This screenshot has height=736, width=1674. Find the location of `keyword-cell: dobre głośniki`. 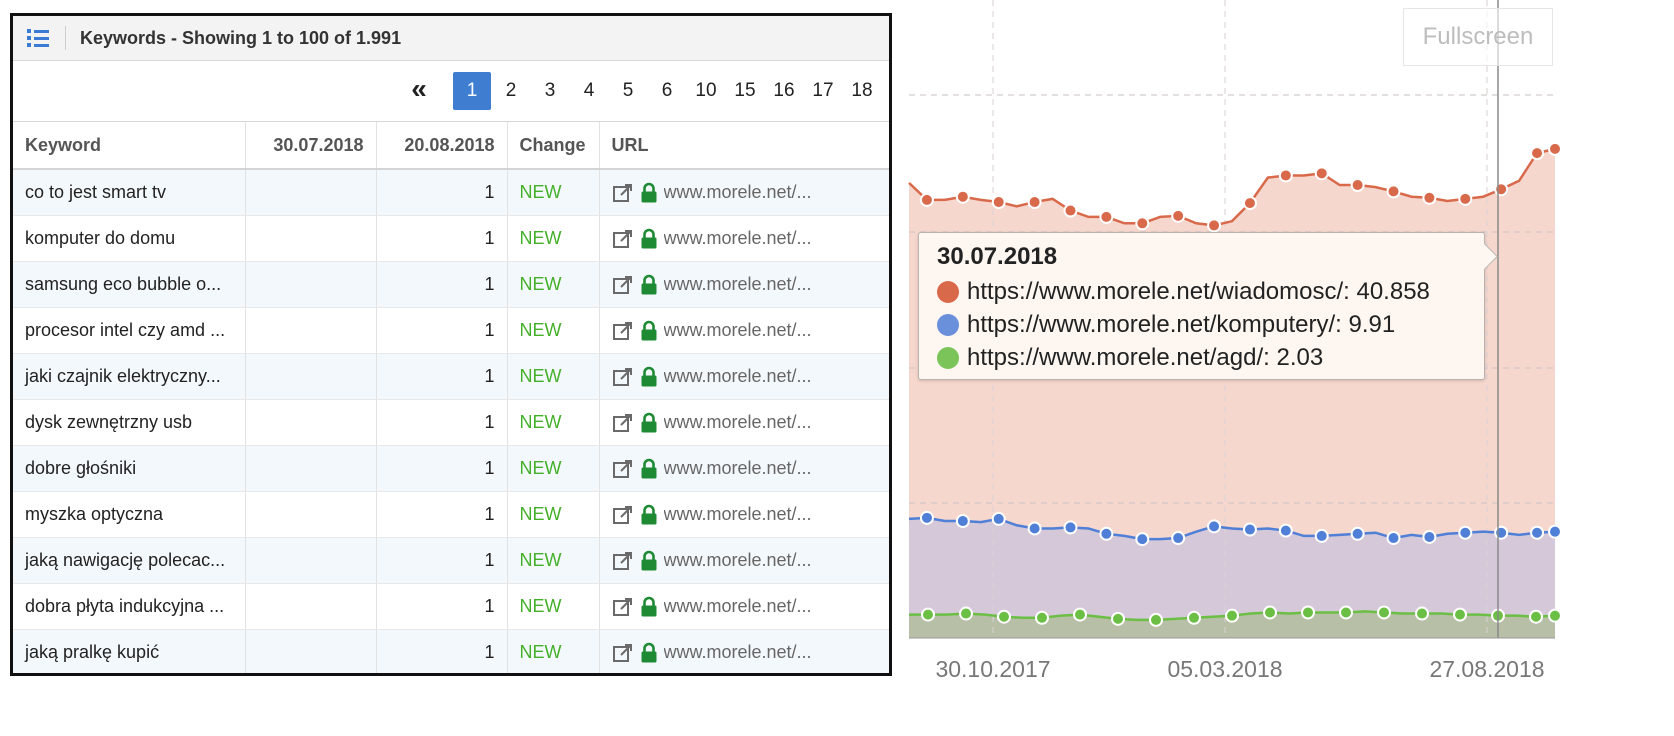

keyword-cell: dobre głośniki is located at coordinates (129, 468).